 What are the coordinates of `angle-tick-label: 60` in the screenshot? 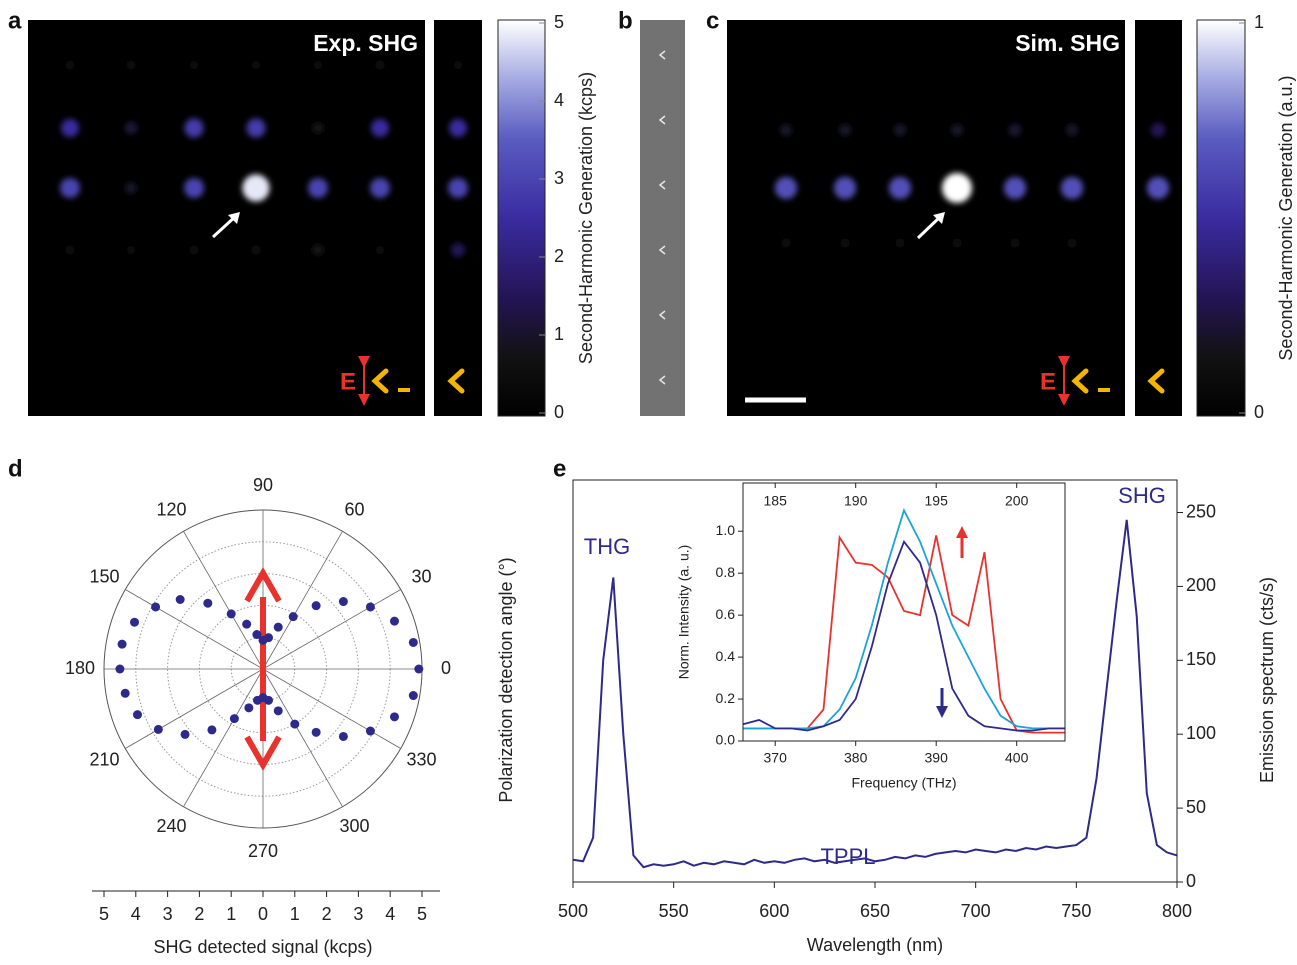 It's located at (354, 509).